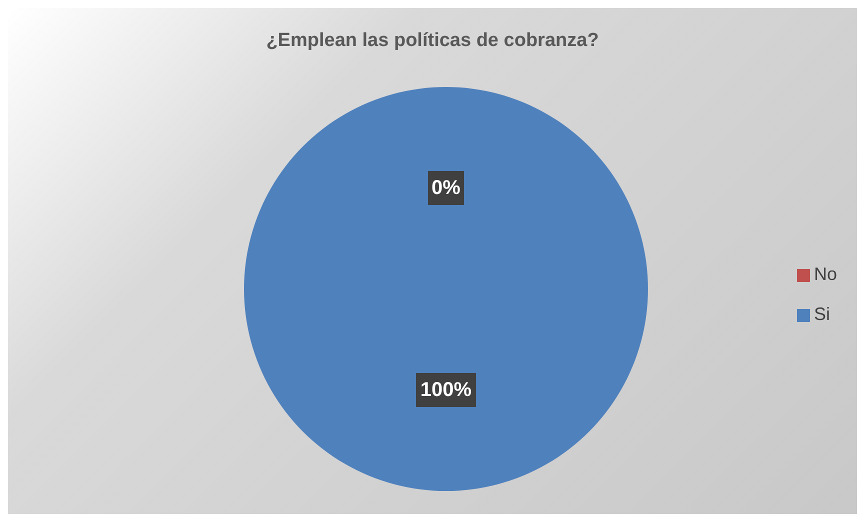 The height and width of the screenshot is (522, 865). Describe the element at coordinates (825, 274) in the screenshot. I see `legend-label: No` at that location.